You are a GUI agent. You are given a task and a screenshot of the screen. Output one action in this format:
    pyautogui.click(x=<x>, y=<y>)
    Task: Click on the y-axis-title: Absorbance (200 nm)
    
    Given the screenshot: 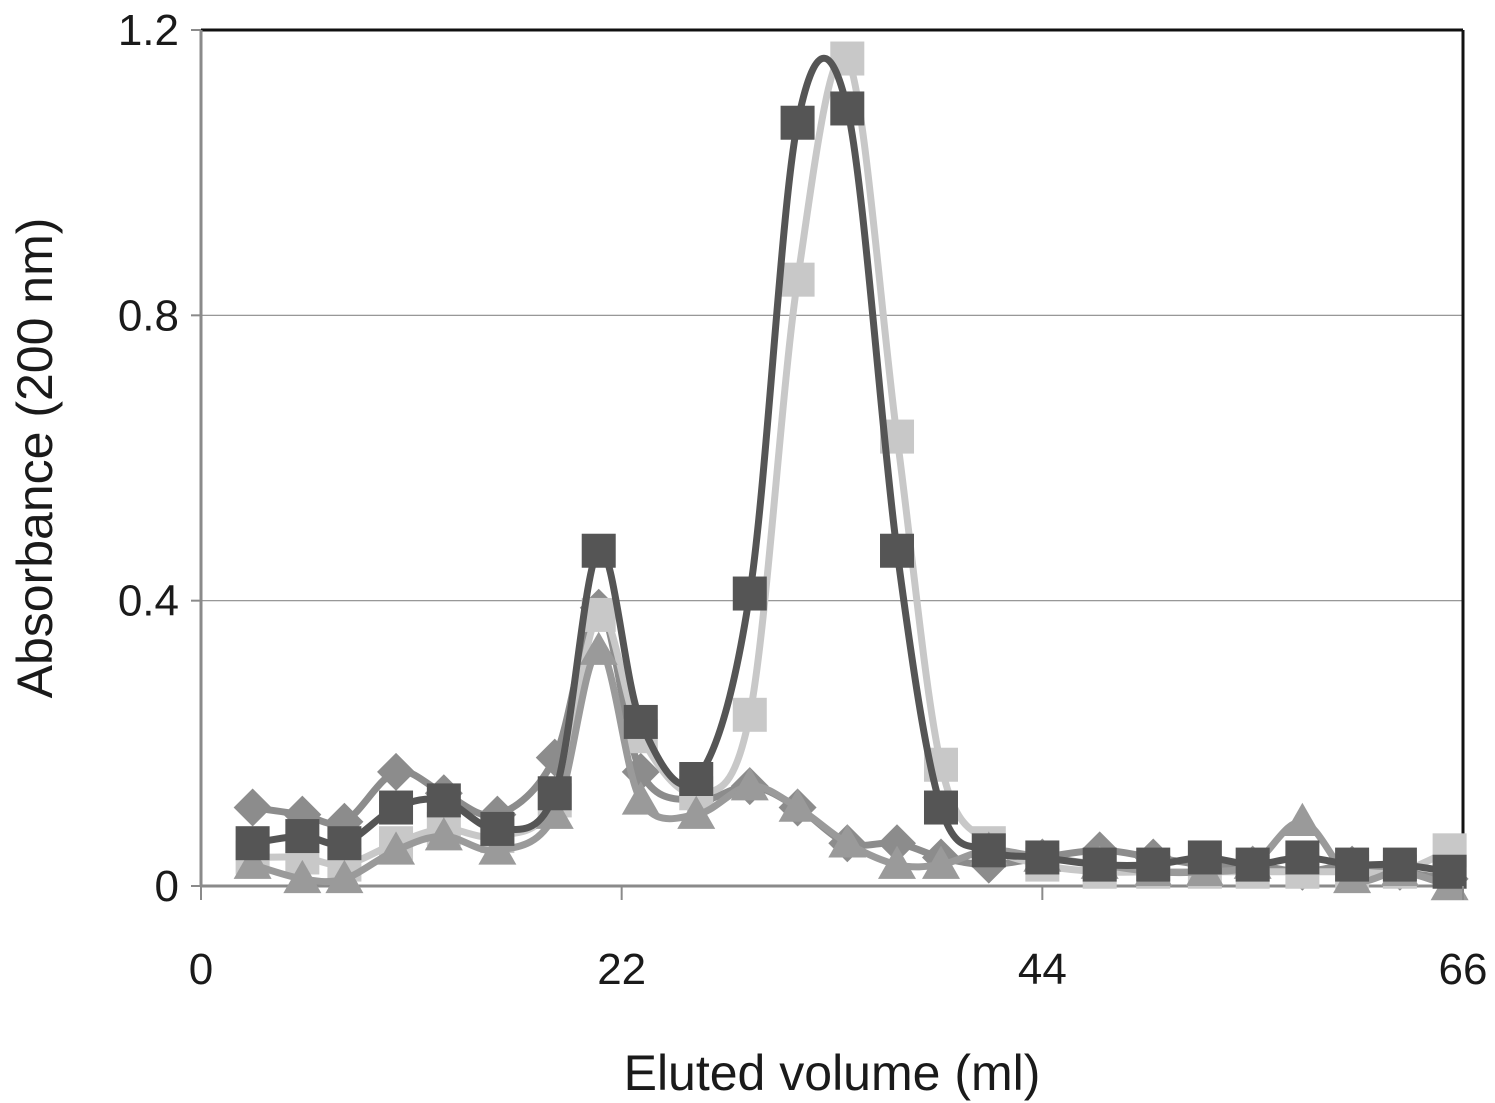 What is the action you would take?
    pyautogui.click(x=35, y=458)
    